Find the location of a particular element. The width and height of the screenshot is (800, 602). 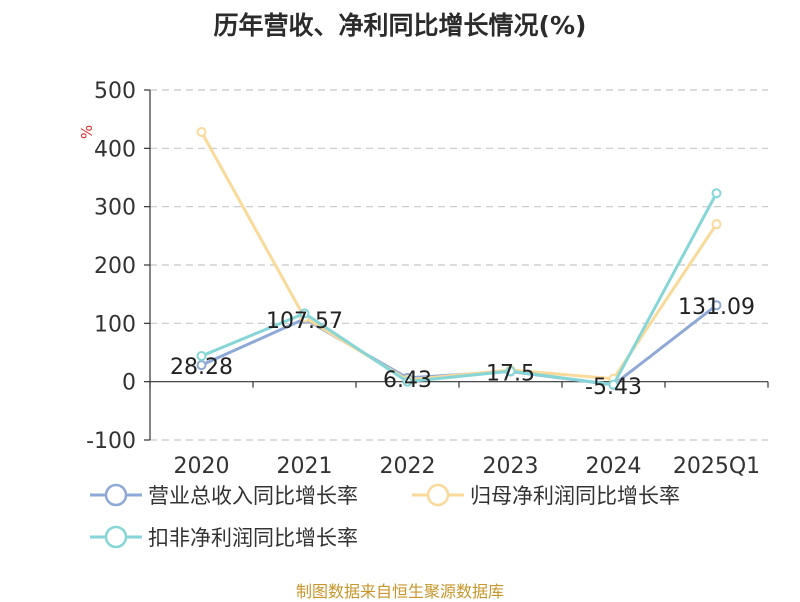

data-label: 28.28 is located at coordinates (201, 367).